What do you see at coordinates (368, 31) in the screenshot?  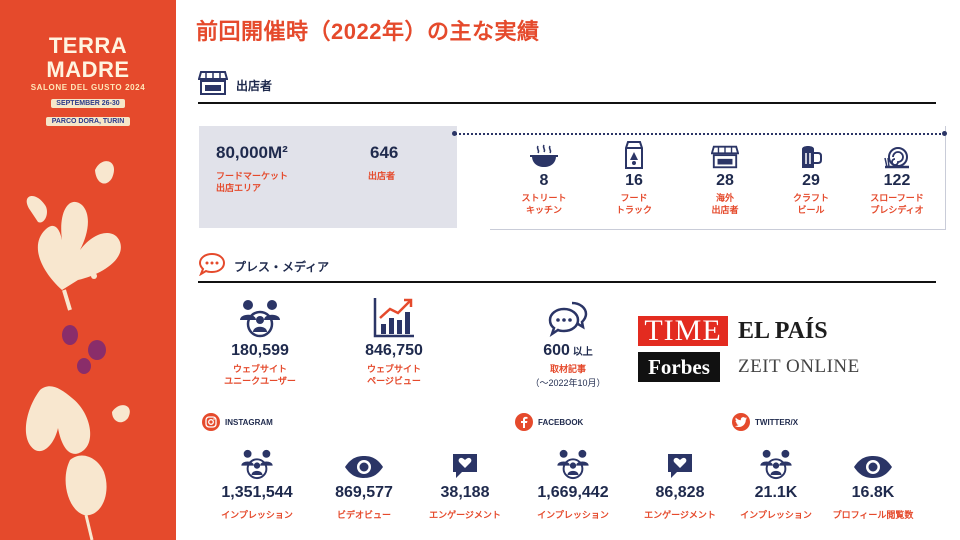 I see `page-title: 前回開催時（2022年）の主な実績` at bounding box center [368, 31].